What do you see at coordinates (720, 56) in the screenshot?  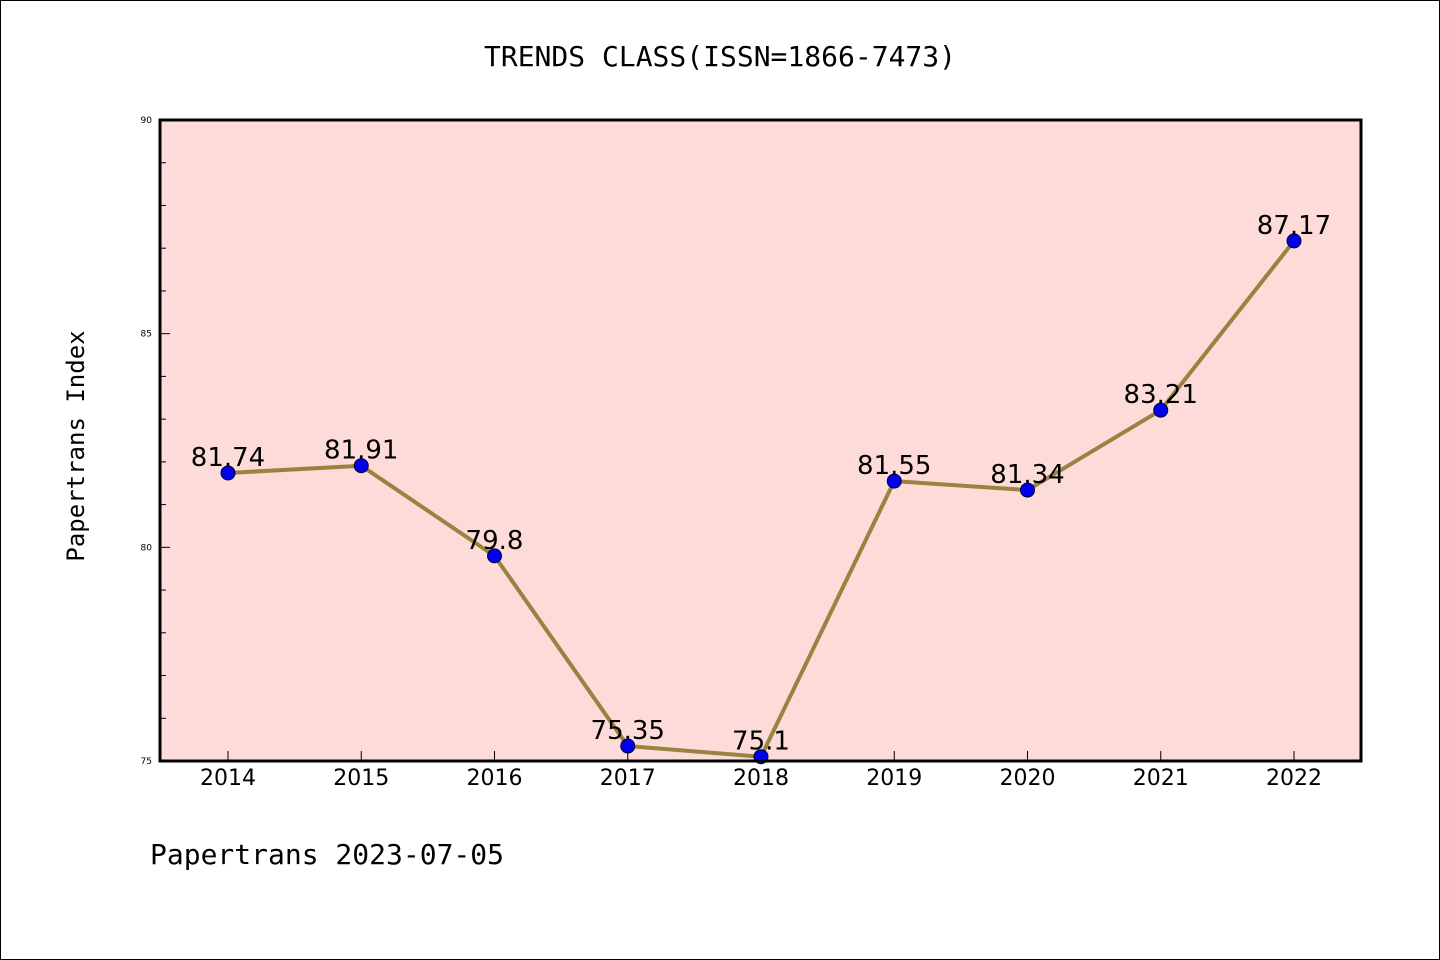 I see `chart-title: TRENDS CLASS(ISSN=1866-7473)` at bounding box center [720, 56].